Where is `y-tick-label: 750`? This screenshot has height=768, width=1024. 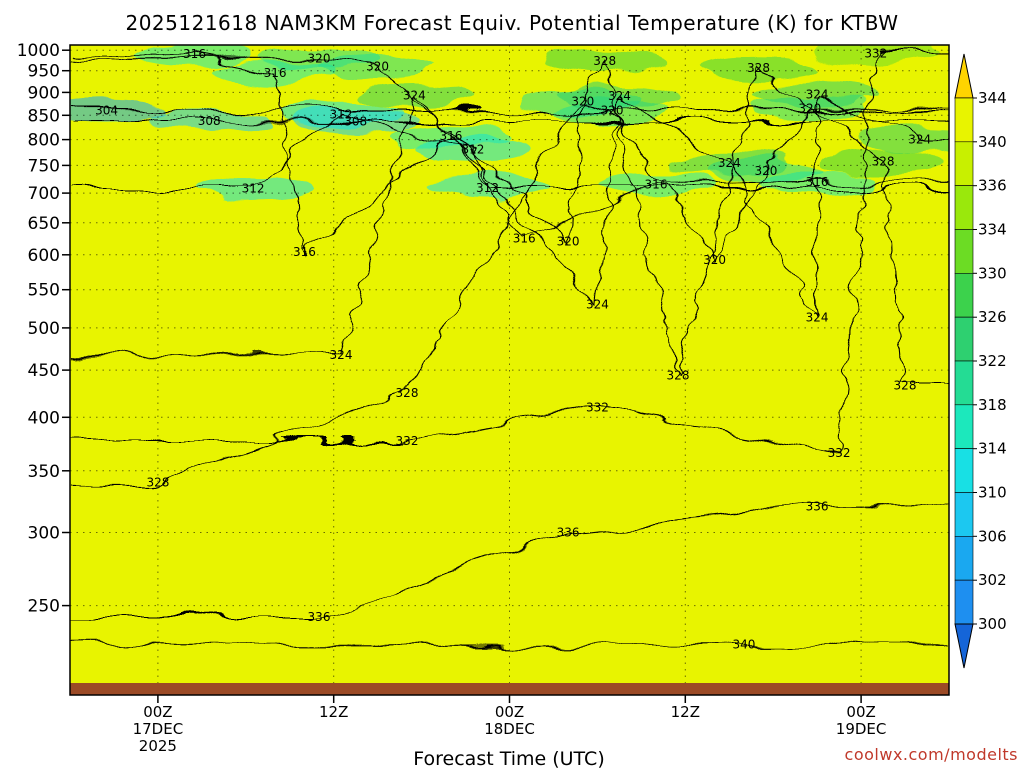
y-tick-label: 750 is located at coordinates (44, 166).